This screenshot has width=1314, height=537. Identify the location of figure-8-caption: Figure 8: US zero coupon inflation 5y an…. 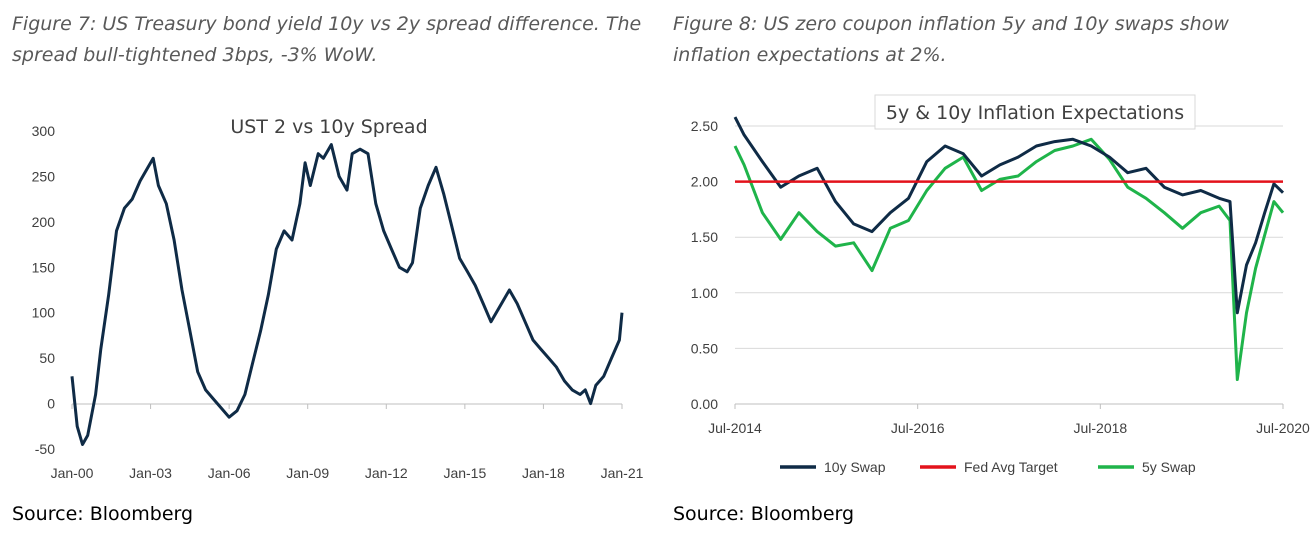
(951, 39).